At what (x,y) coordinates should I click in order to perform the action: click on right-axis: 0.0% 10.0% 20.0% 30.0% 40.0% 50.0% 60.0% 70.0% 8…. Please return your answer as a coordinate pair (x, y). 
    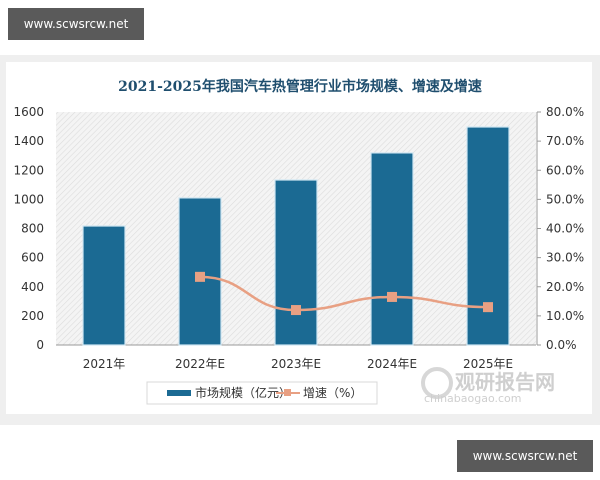
    Looking at the image, I should click on (560, 228).